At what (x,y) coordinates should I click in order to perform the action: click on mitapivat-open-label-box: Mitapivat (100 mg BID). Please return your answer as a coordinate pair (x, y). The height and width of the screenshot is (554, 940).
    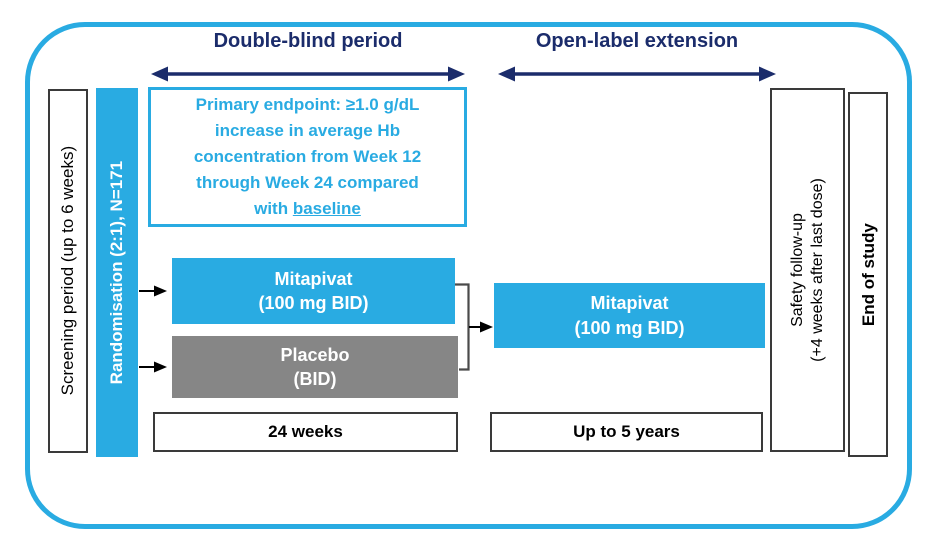
    Looking at the image, I should click on (629, 315).